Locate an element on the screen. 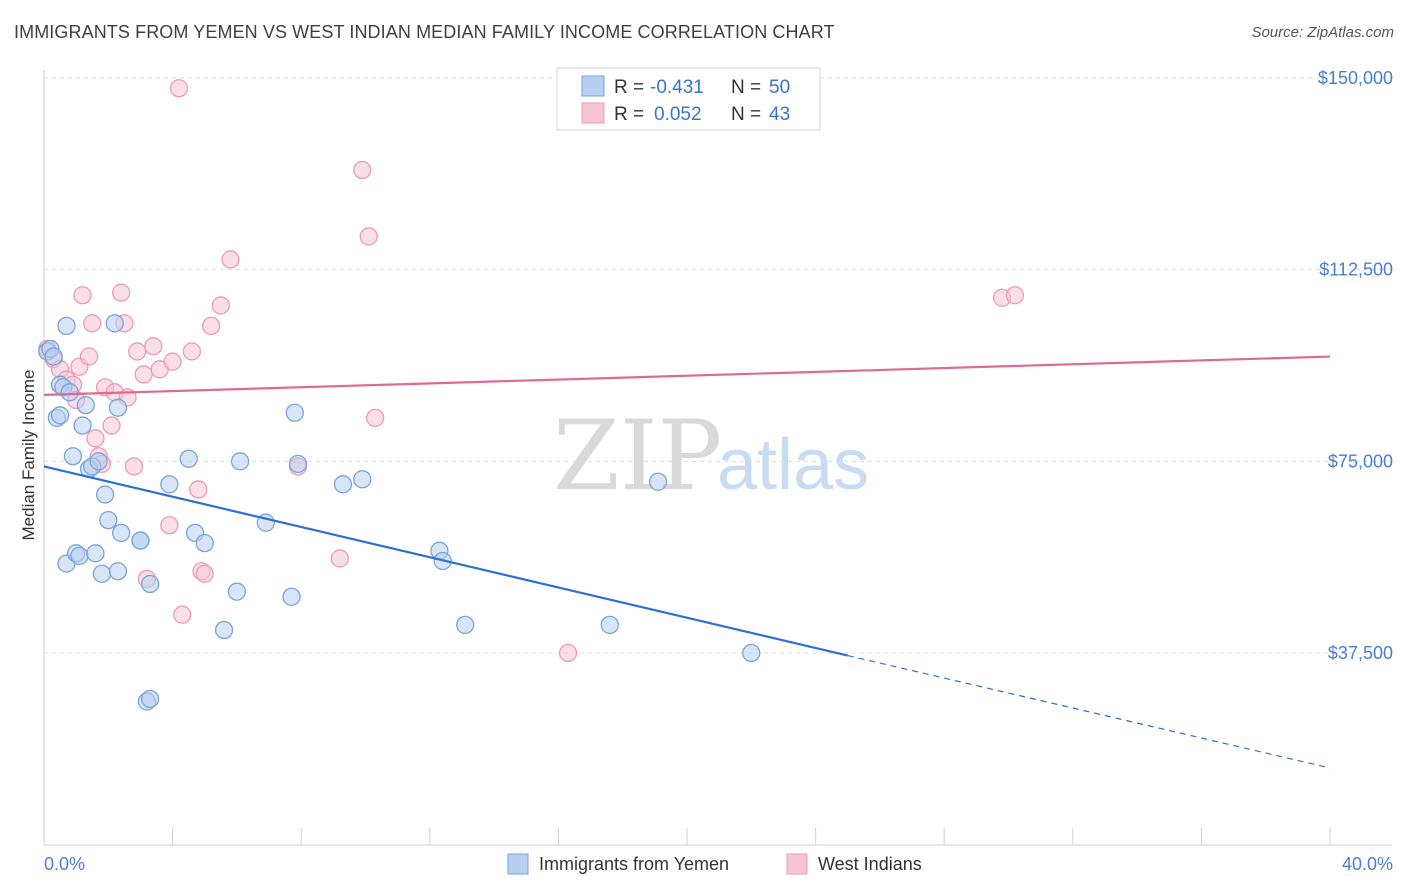 The width and height of the screenshot is (1406, 892). y-tick-labels: $37,500 $75,000 $112,500 $150,000 is located at coordinates (1355, 365).